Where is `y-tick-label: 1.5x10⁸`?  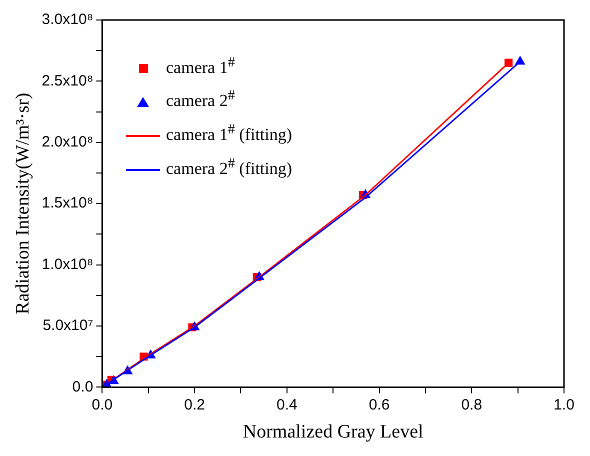 y-tick-label: 1.5x10⁸ is located at coordinates (68, 203).